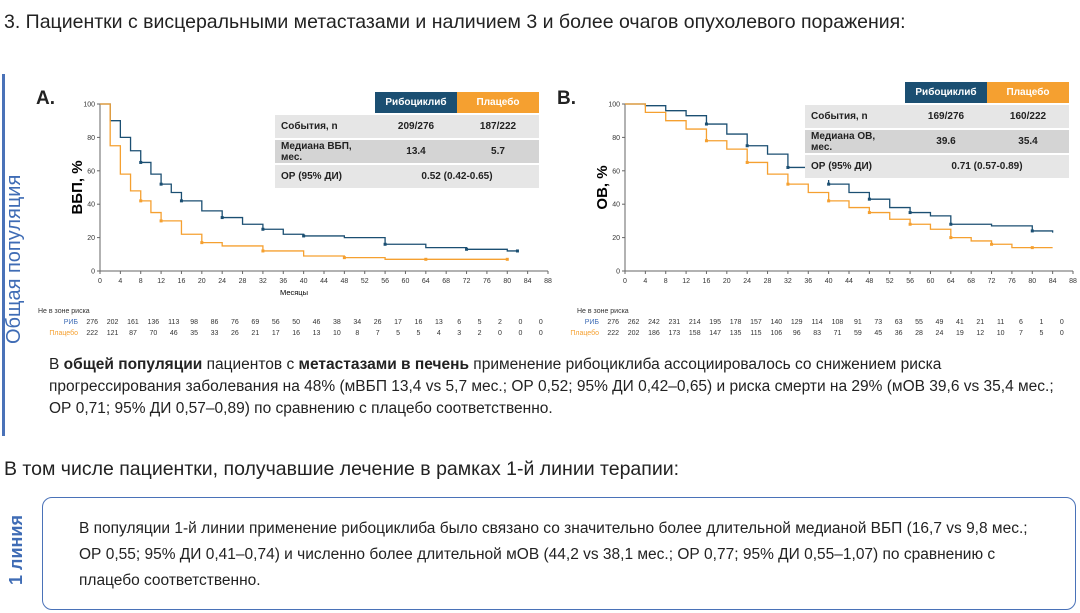 The image size is (1080, 613). What do you see at coordinates (939, 333) in the screenshot?
I see `risk-count: 24` at bounding box center [939, 333].